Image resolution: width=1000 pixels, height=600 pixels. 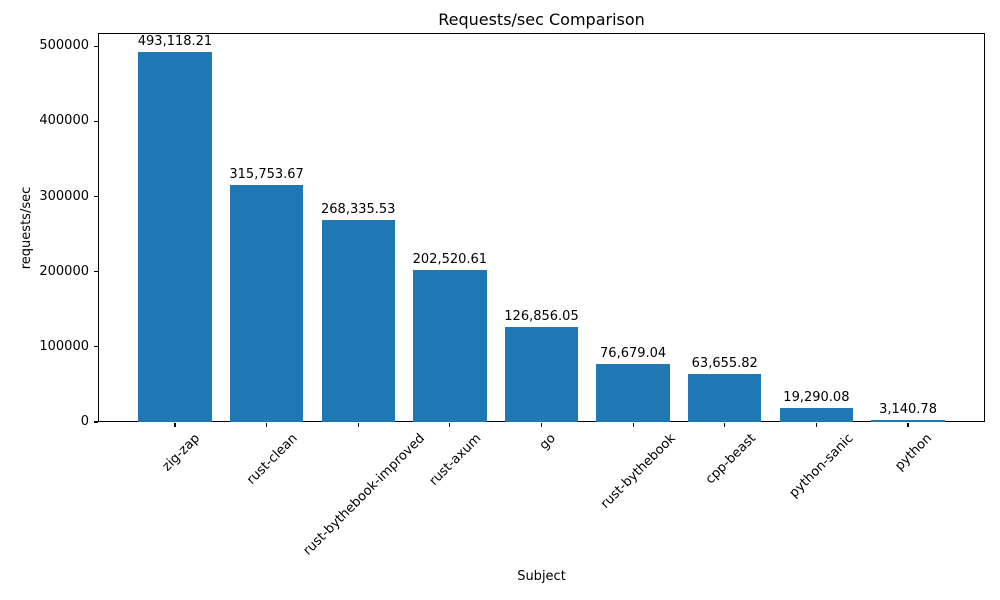 What do you see at coordinates (181, 453) in the screenshot?
I see `x-tick-label: zig-zap` at bounding box center [181, 453].